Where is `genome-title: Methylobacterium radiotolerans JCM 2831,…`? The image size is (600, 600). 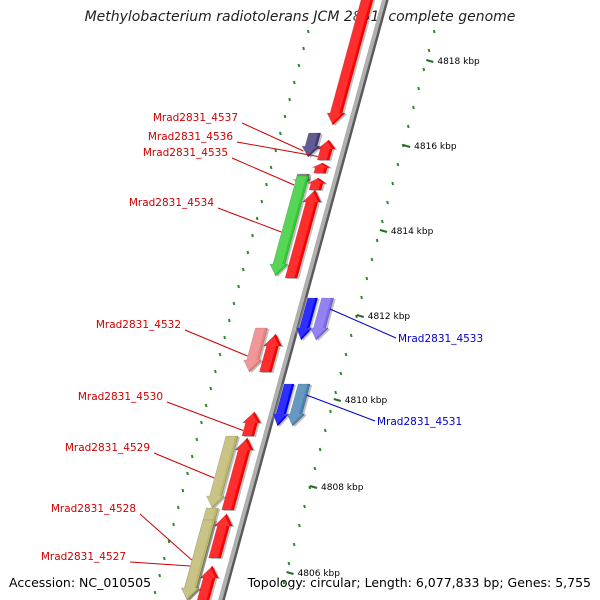
genome-title: Methylobacterium radiotolerans JCM 2831,… is located at coordinates (300, 17).